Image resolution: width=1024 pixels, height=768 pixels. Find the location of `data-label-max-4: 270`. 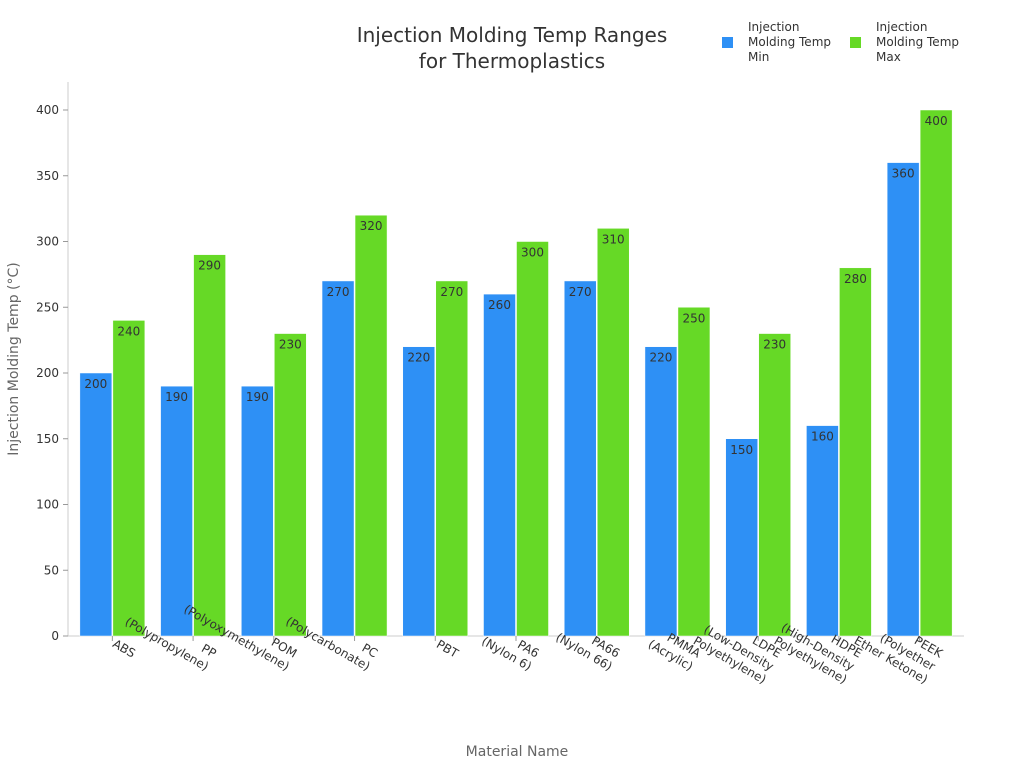

data-label-max-4: 270 is located at coordinates (451, 292).